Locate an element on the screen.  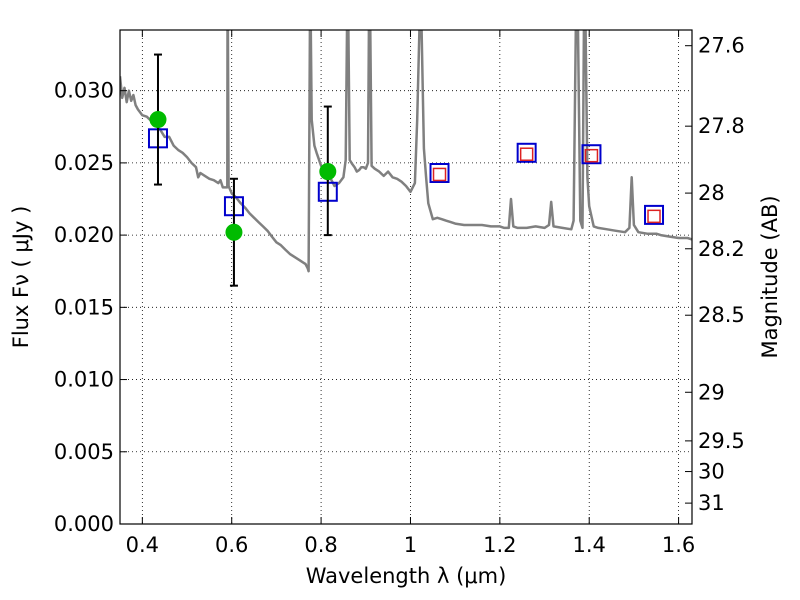
y2-tick-label: 29.5 is located at coordinates (721, 441).